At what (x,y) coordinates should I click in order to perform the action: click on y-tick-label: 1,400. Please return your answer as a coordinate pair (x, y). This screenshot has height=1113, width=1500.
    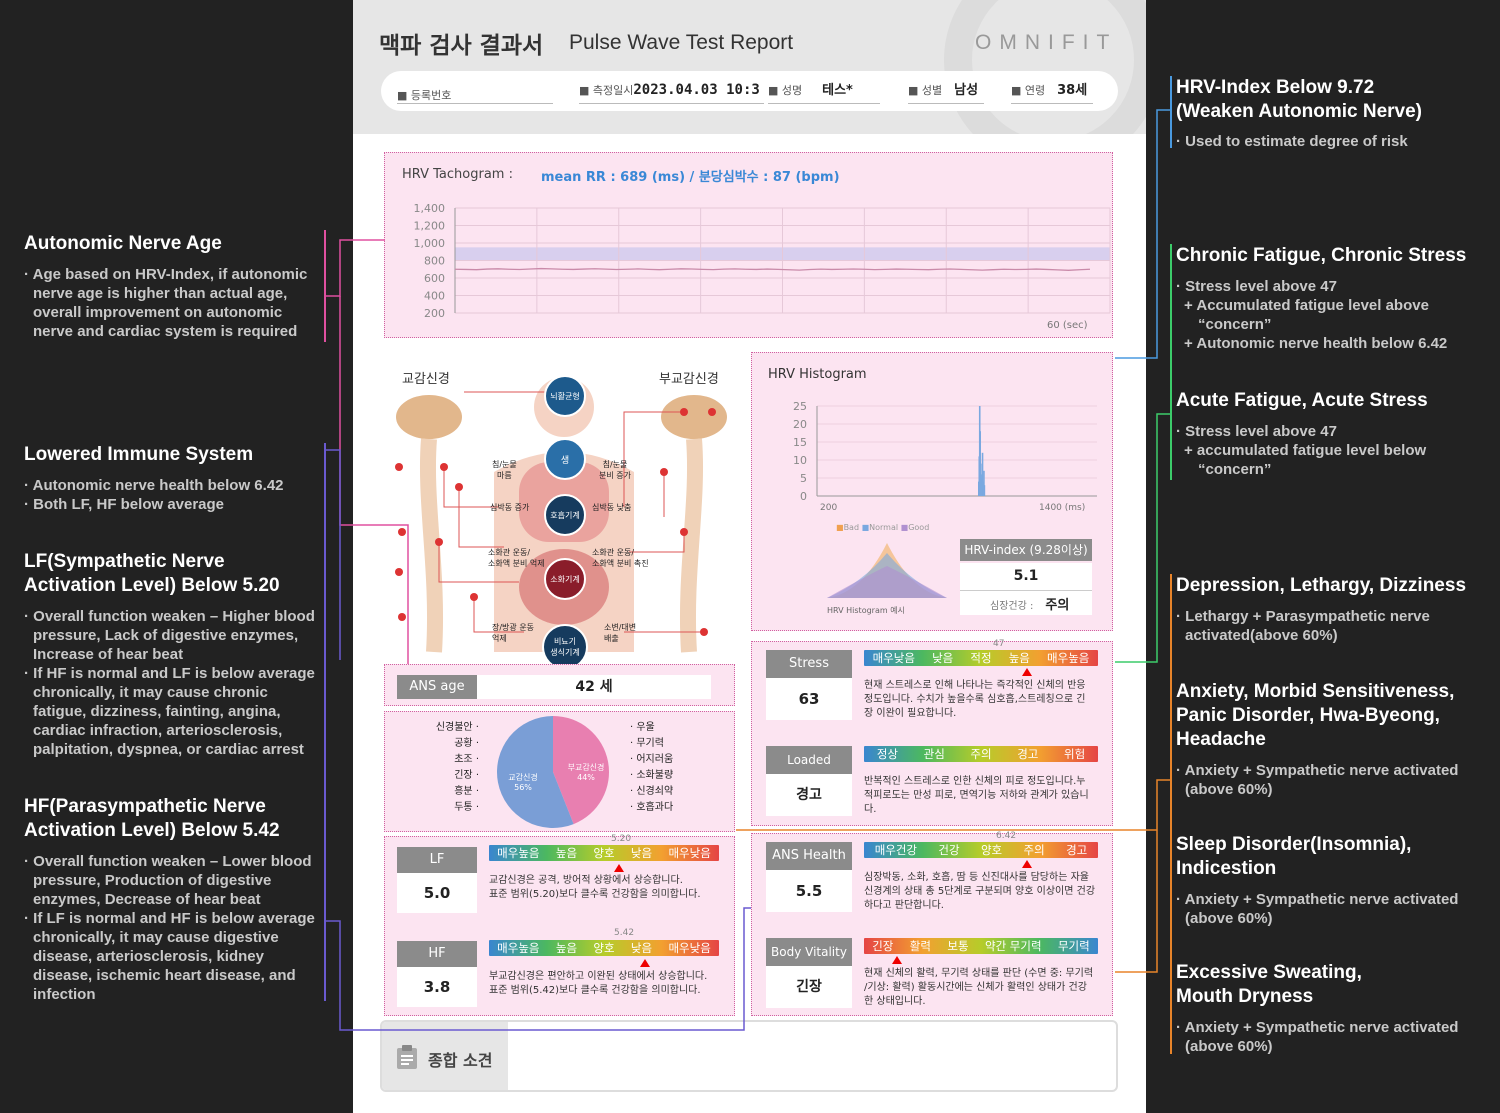
    Looking at the image, I should click on (430, 208).